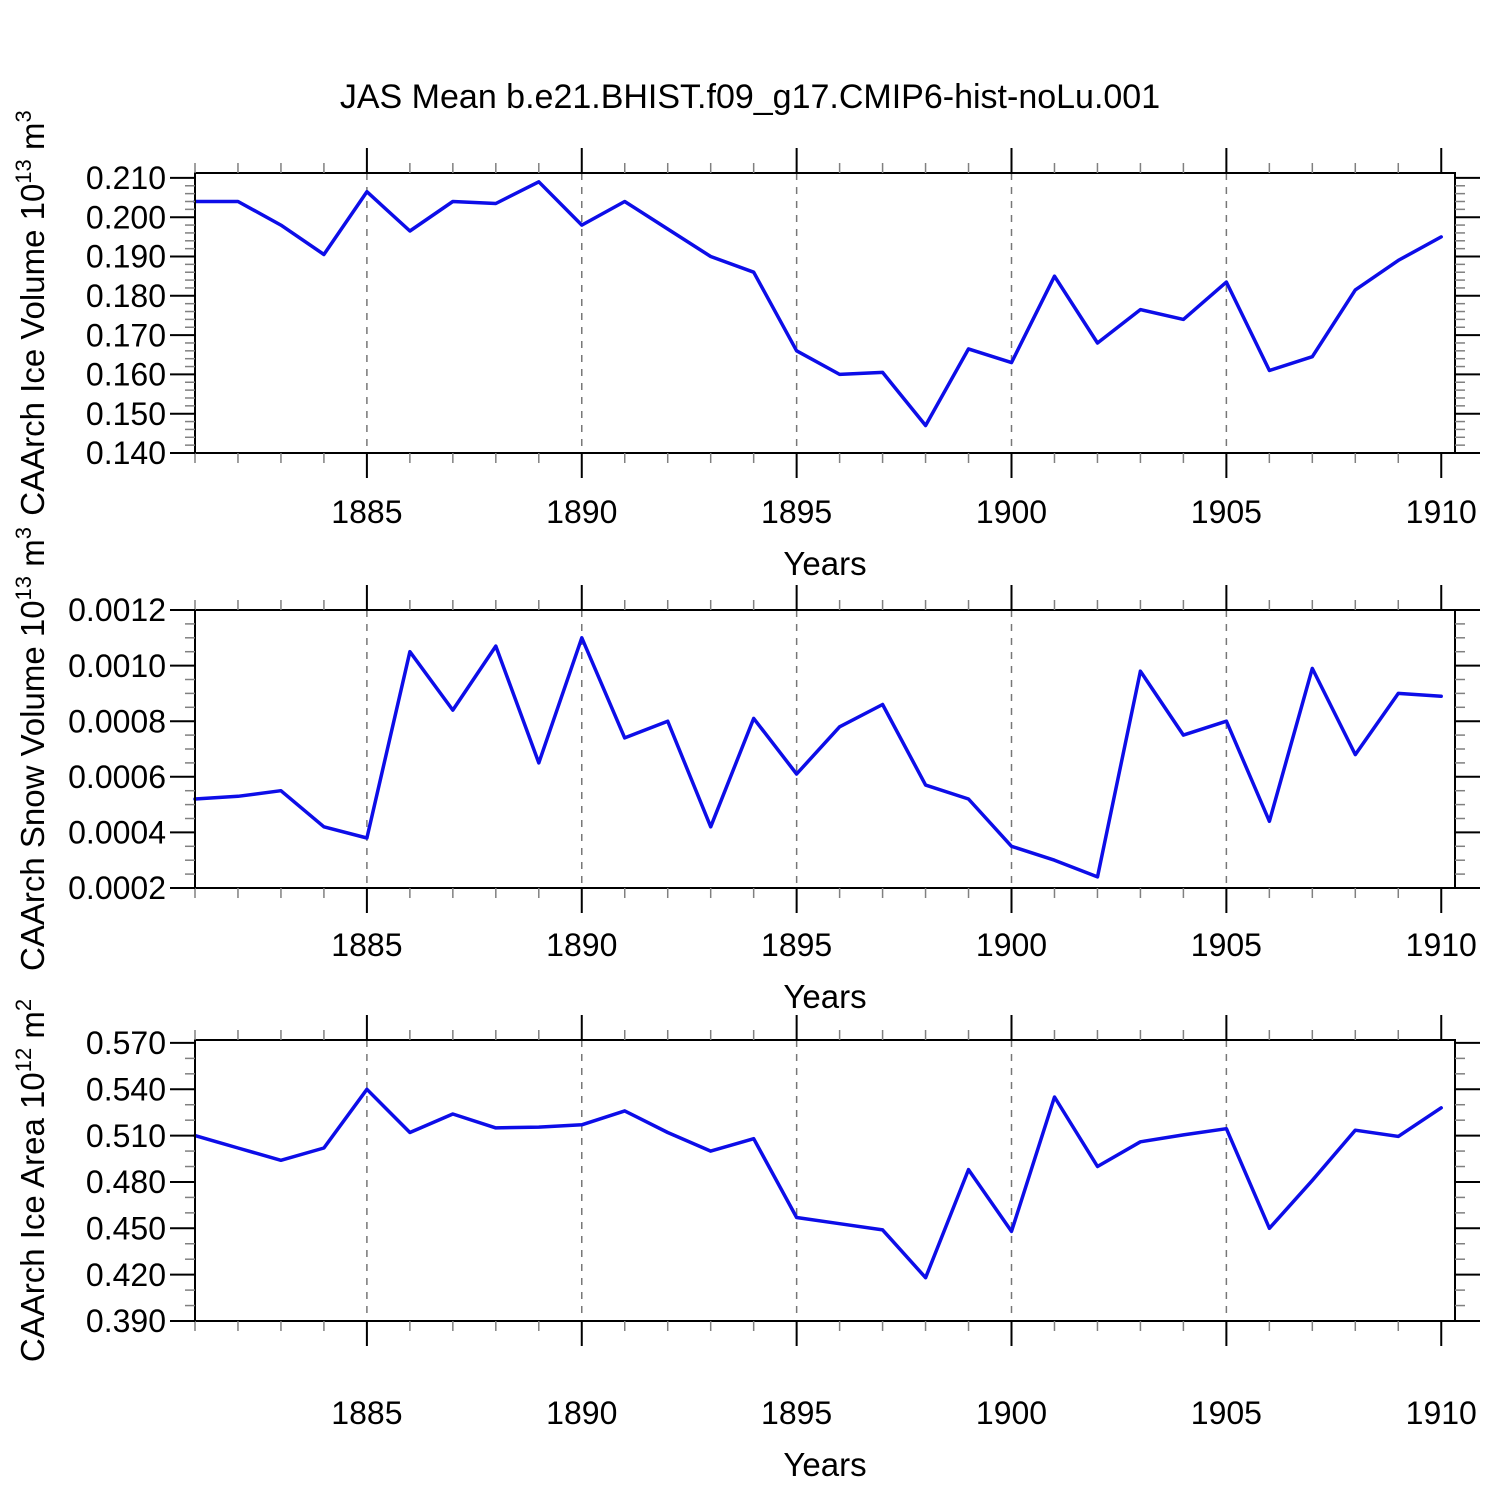 The width and height of the screenshot is (1500, 1500). What do you see at coordinates (126, 178) in the screenshot?
I see `y-tick-label: 0.210` at bounding box center [126, 178].